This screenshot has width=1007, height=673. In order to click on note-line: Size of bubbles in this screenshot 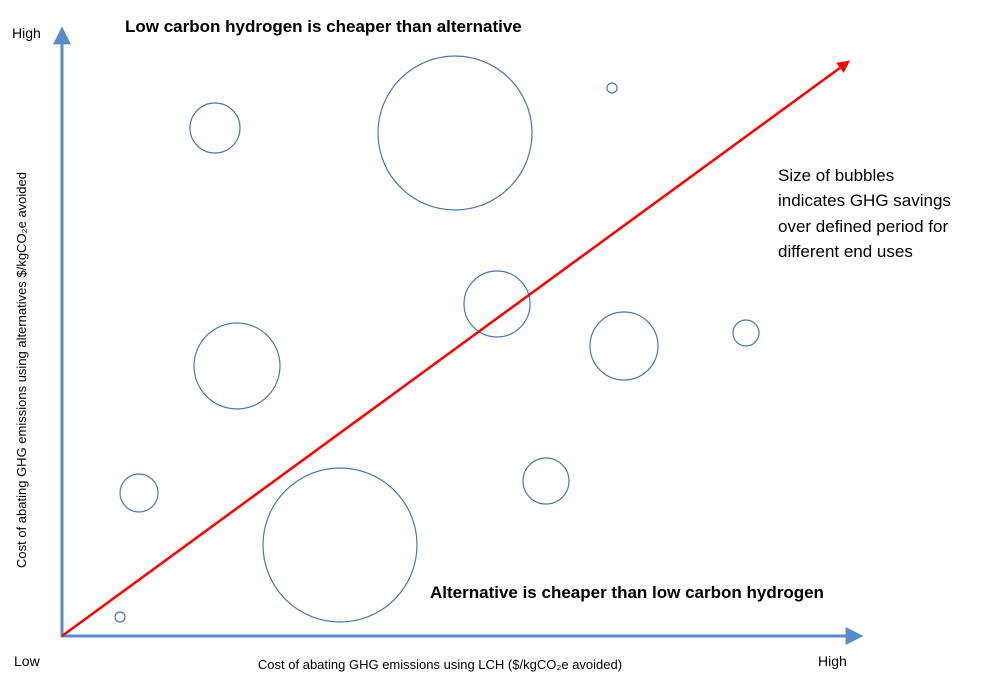, I will do `click(836, 175)`.